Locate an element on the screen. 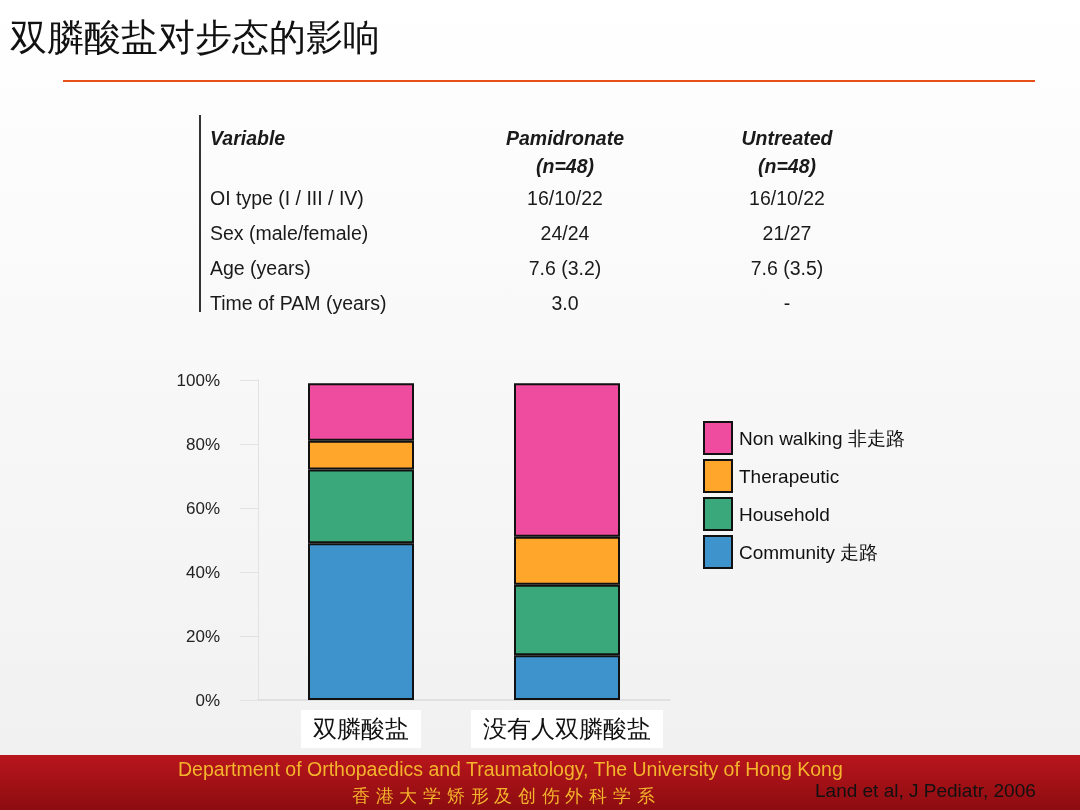 The height and width of the screenshot is (810, 1080). legend-label: Non walking 非走路 is located at coordinates (822, 438).